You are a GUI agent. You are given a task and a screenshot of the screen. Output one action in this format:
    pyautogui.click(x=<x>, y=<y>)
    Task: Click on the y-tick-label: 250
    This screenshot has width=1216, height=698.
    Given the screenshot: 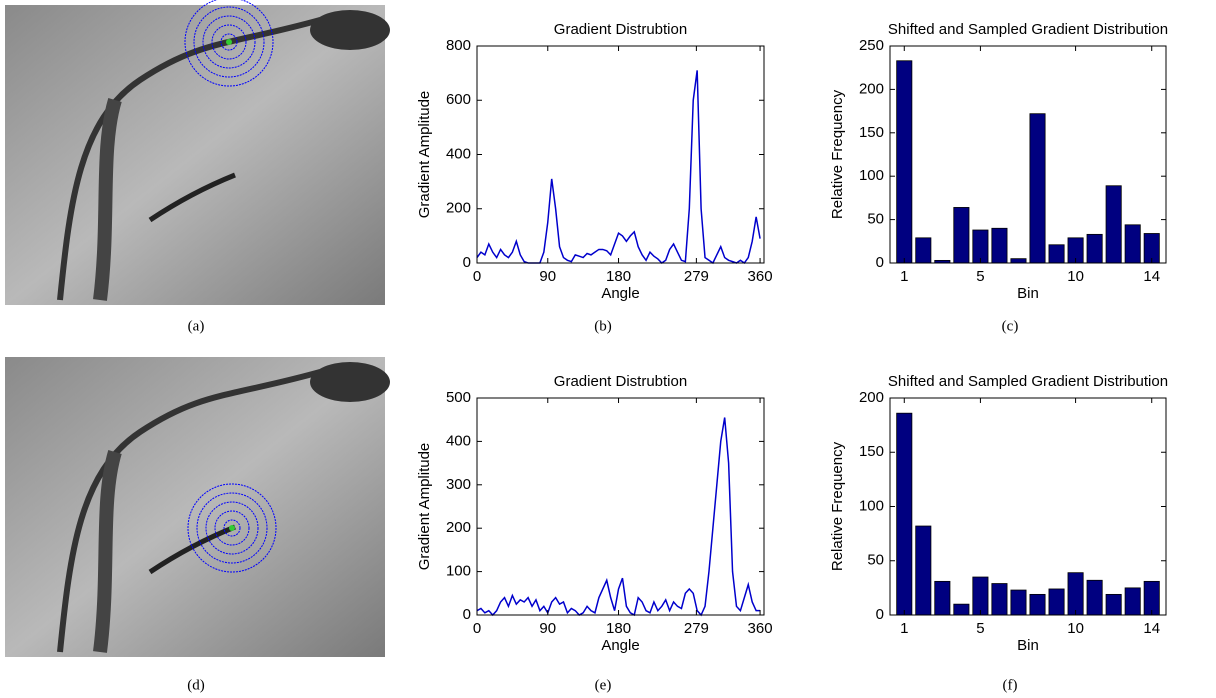 What is the action you would take?
    pyautogui.click(x=871, y=45)
    